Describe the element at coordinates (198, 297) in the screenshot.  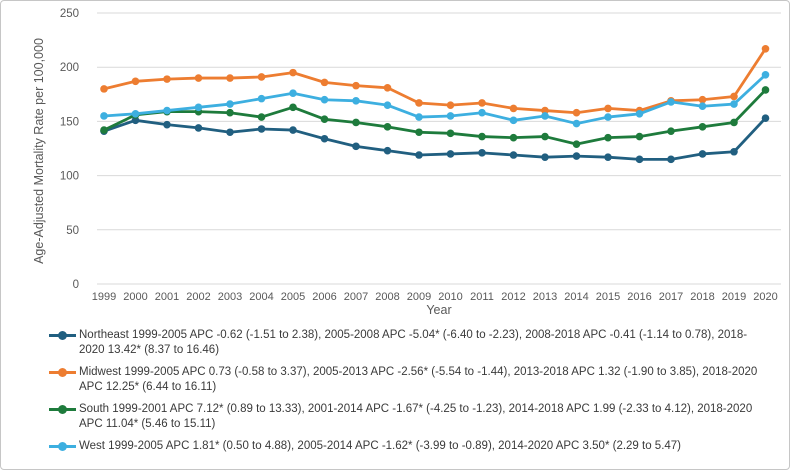
I see `x-tick-label: 2002` at that location.